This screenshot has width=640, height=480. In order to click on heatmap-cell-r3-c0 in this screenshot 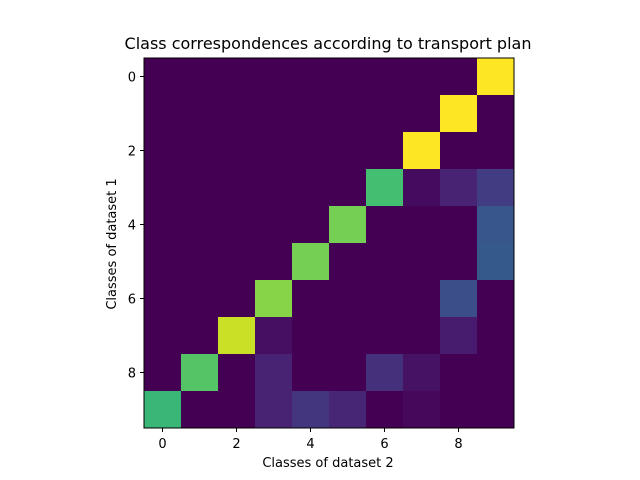, I will do `click(163, 188)`.